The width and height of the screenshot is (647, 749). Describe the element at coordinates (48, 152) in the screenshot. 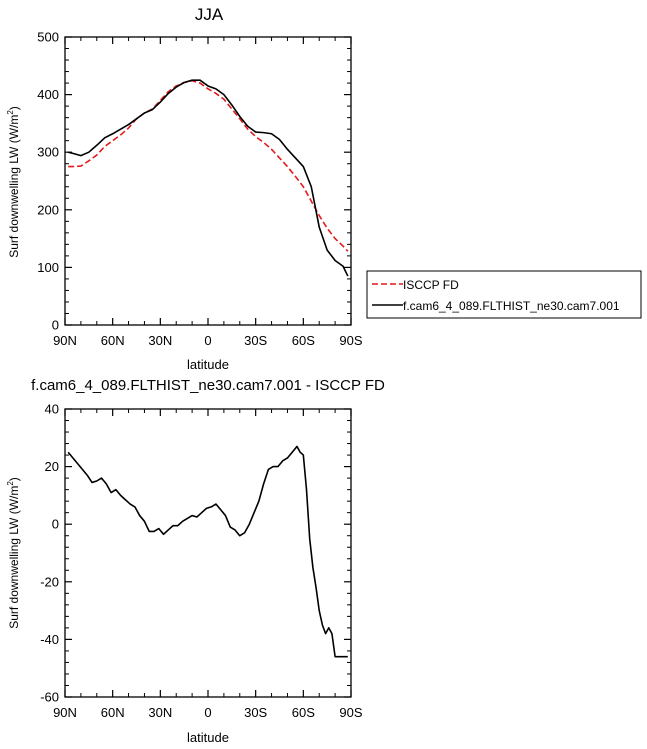

I see `y-tick-label: 300` at that location.